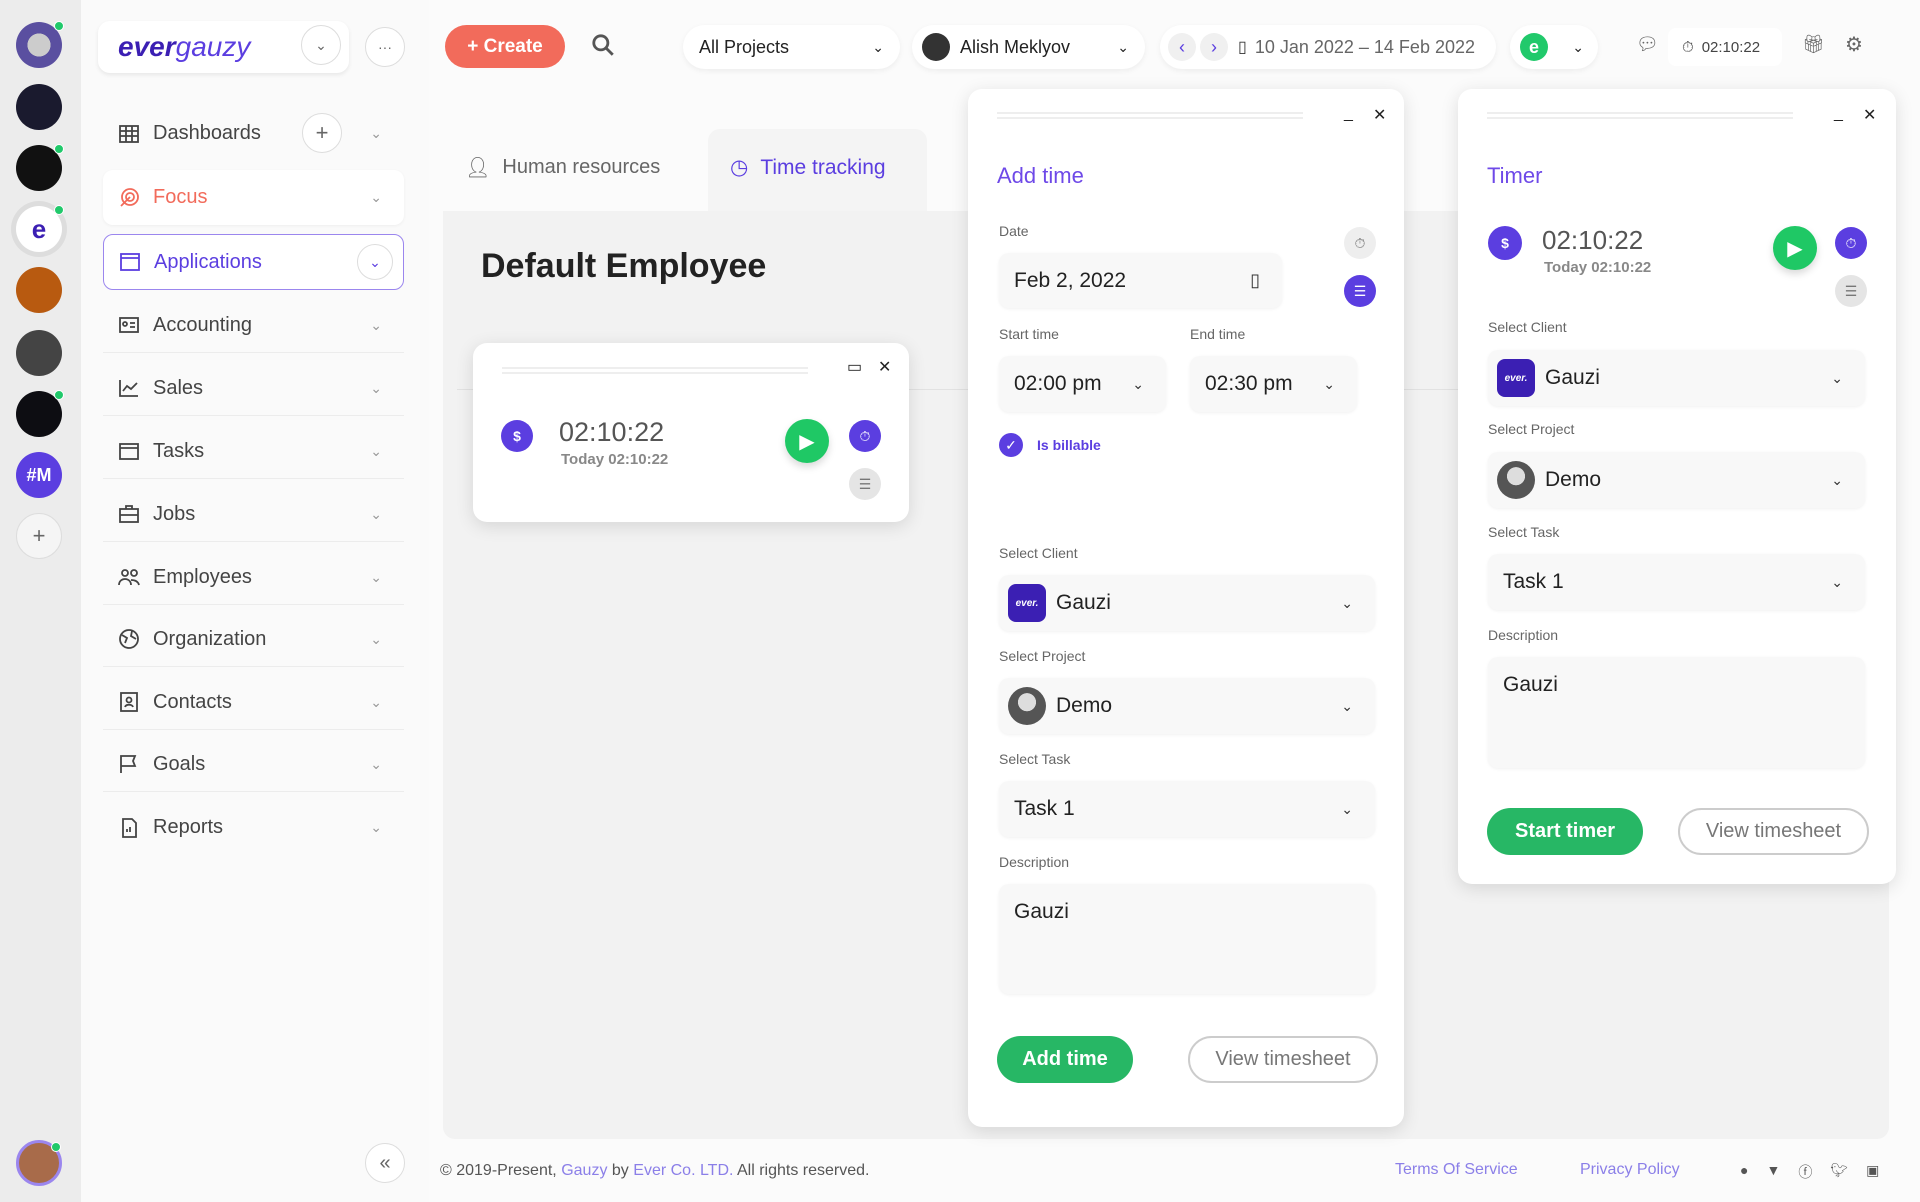  Describe the element at coordinates (1630, 1169) in the screenshot. I see `privacy-link: Privacy Policy` at that location.